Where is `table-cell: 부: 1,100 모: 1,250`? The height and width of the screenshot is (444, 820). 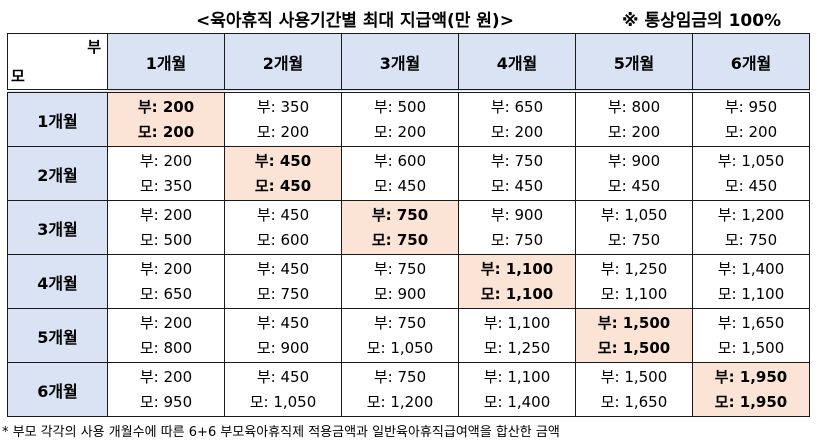
table-cell: 부: 1,100 모: 1,250 is located at coordinates (517, 335).